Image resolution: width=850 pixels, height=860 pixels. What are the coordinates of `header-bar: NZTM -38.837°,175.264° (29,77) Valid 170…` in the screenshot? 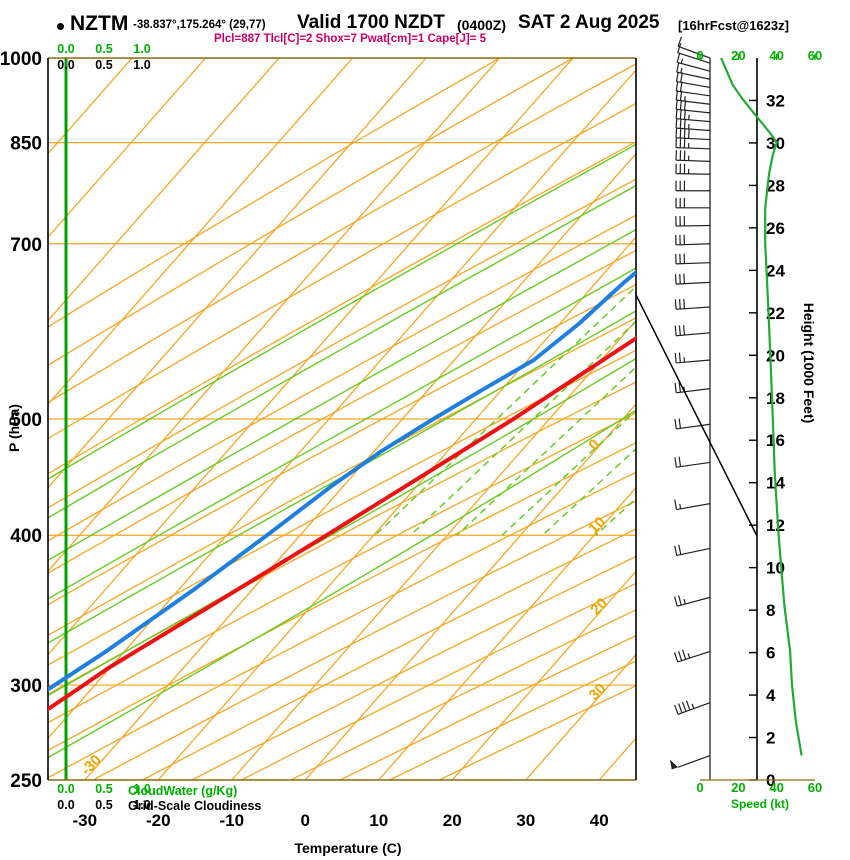 It's located at (425, 20).